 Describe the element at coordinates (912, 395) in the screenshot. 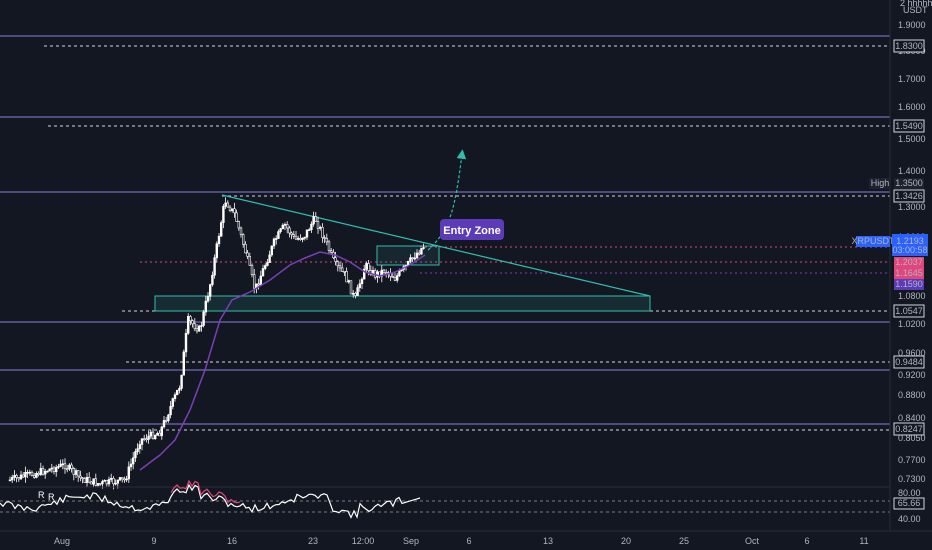

I see `price-tick: 0.8800` at that location.